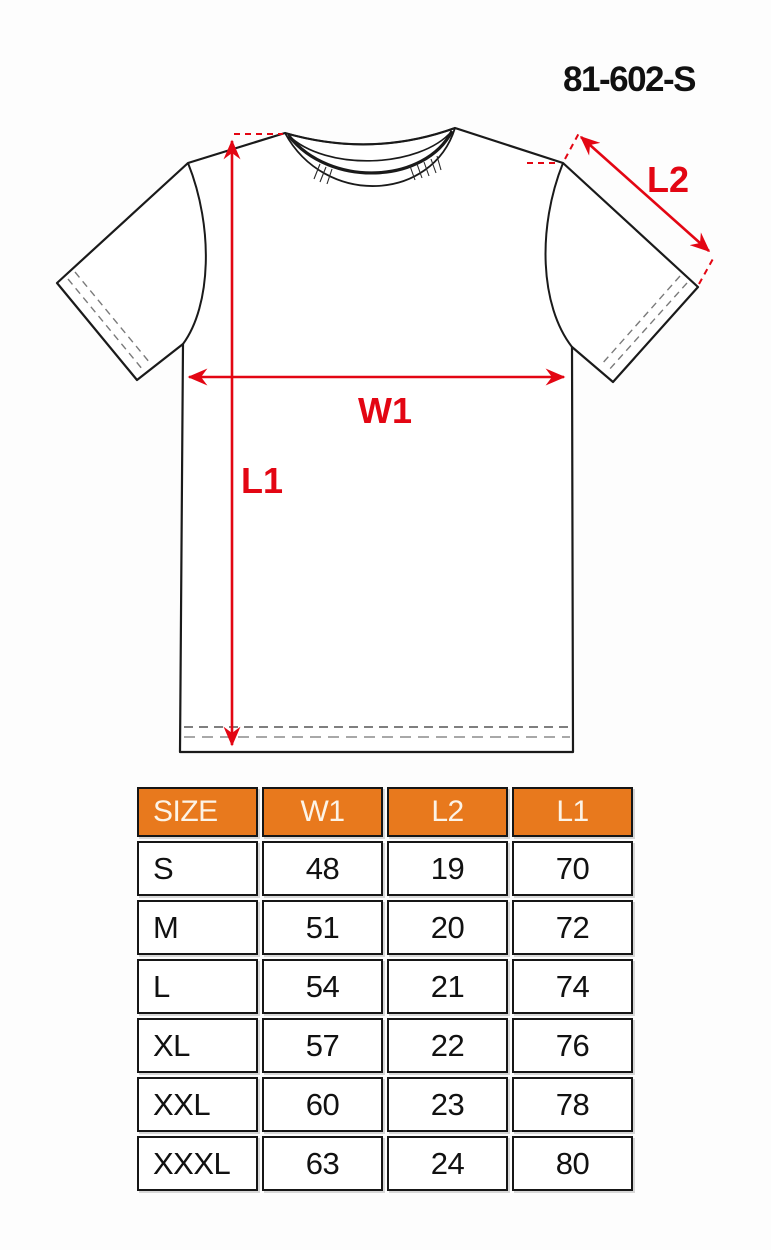 The image size is (771, 1250). Describe the element at coordinates (572, 1163) in the screenshot. I see `l1-cell: 80` at that location.